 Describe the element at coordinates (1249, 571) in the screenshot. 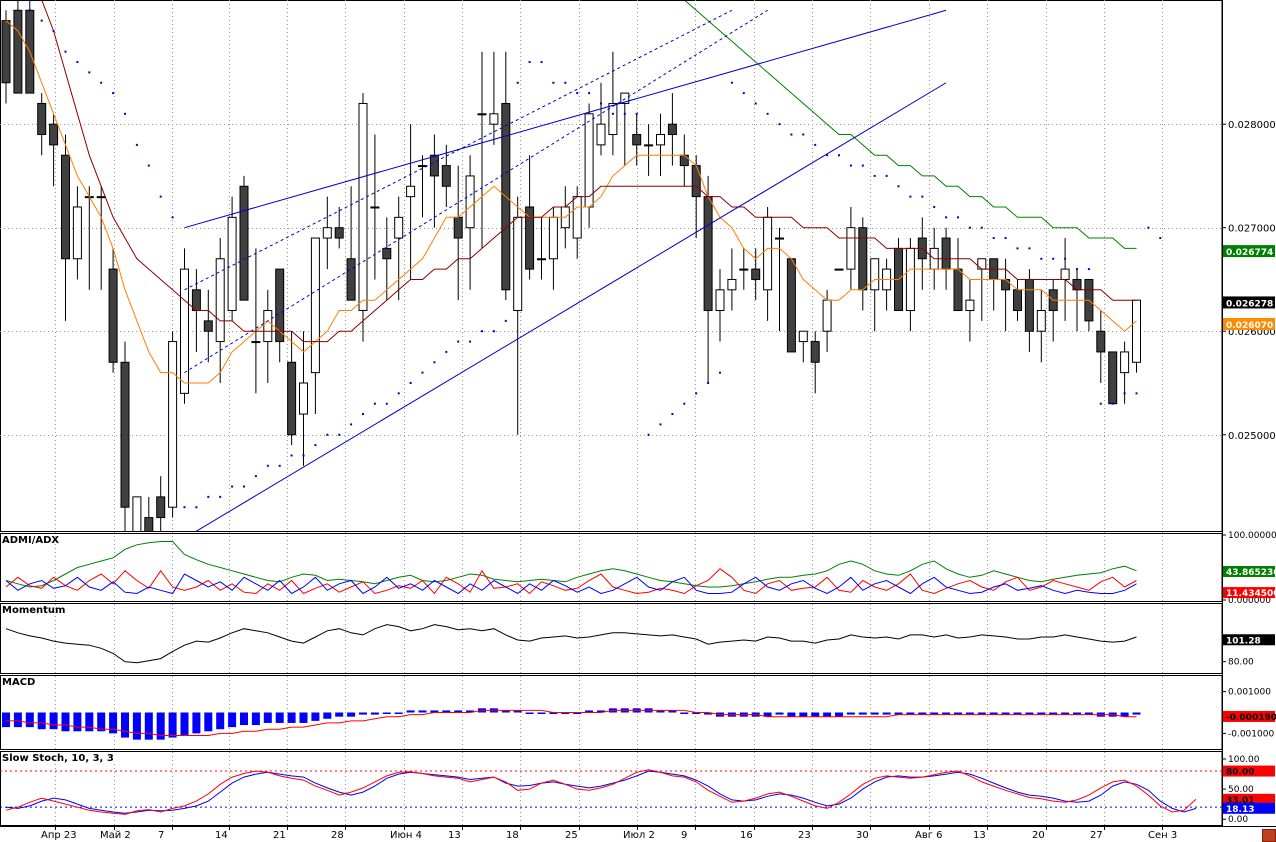

I see `admi-badge` at that location.